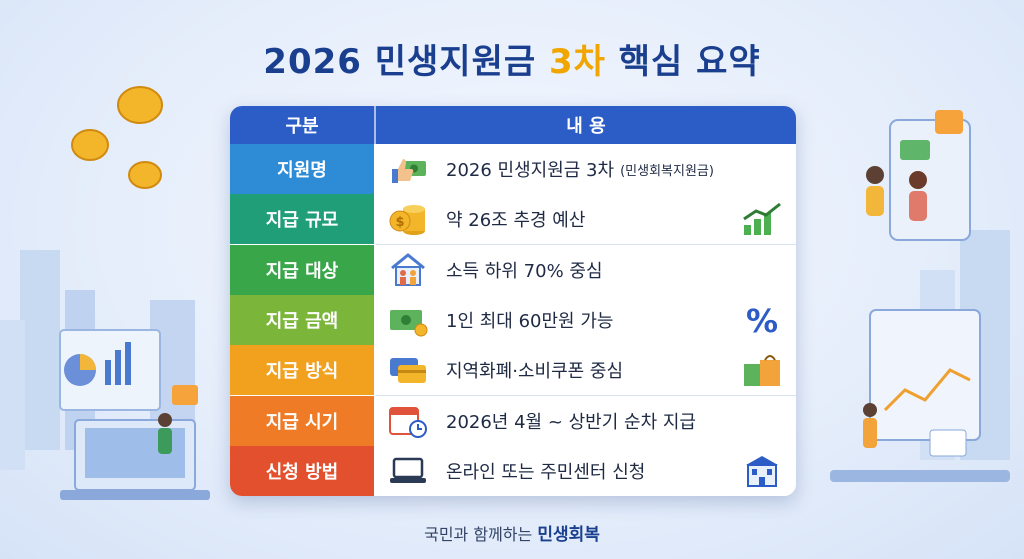 The height and width of the screenshot is (559, 1024). I want to click on row-value-cell: 2026년 4월 ~ 상반기 순차 지급, so click(586, 421).